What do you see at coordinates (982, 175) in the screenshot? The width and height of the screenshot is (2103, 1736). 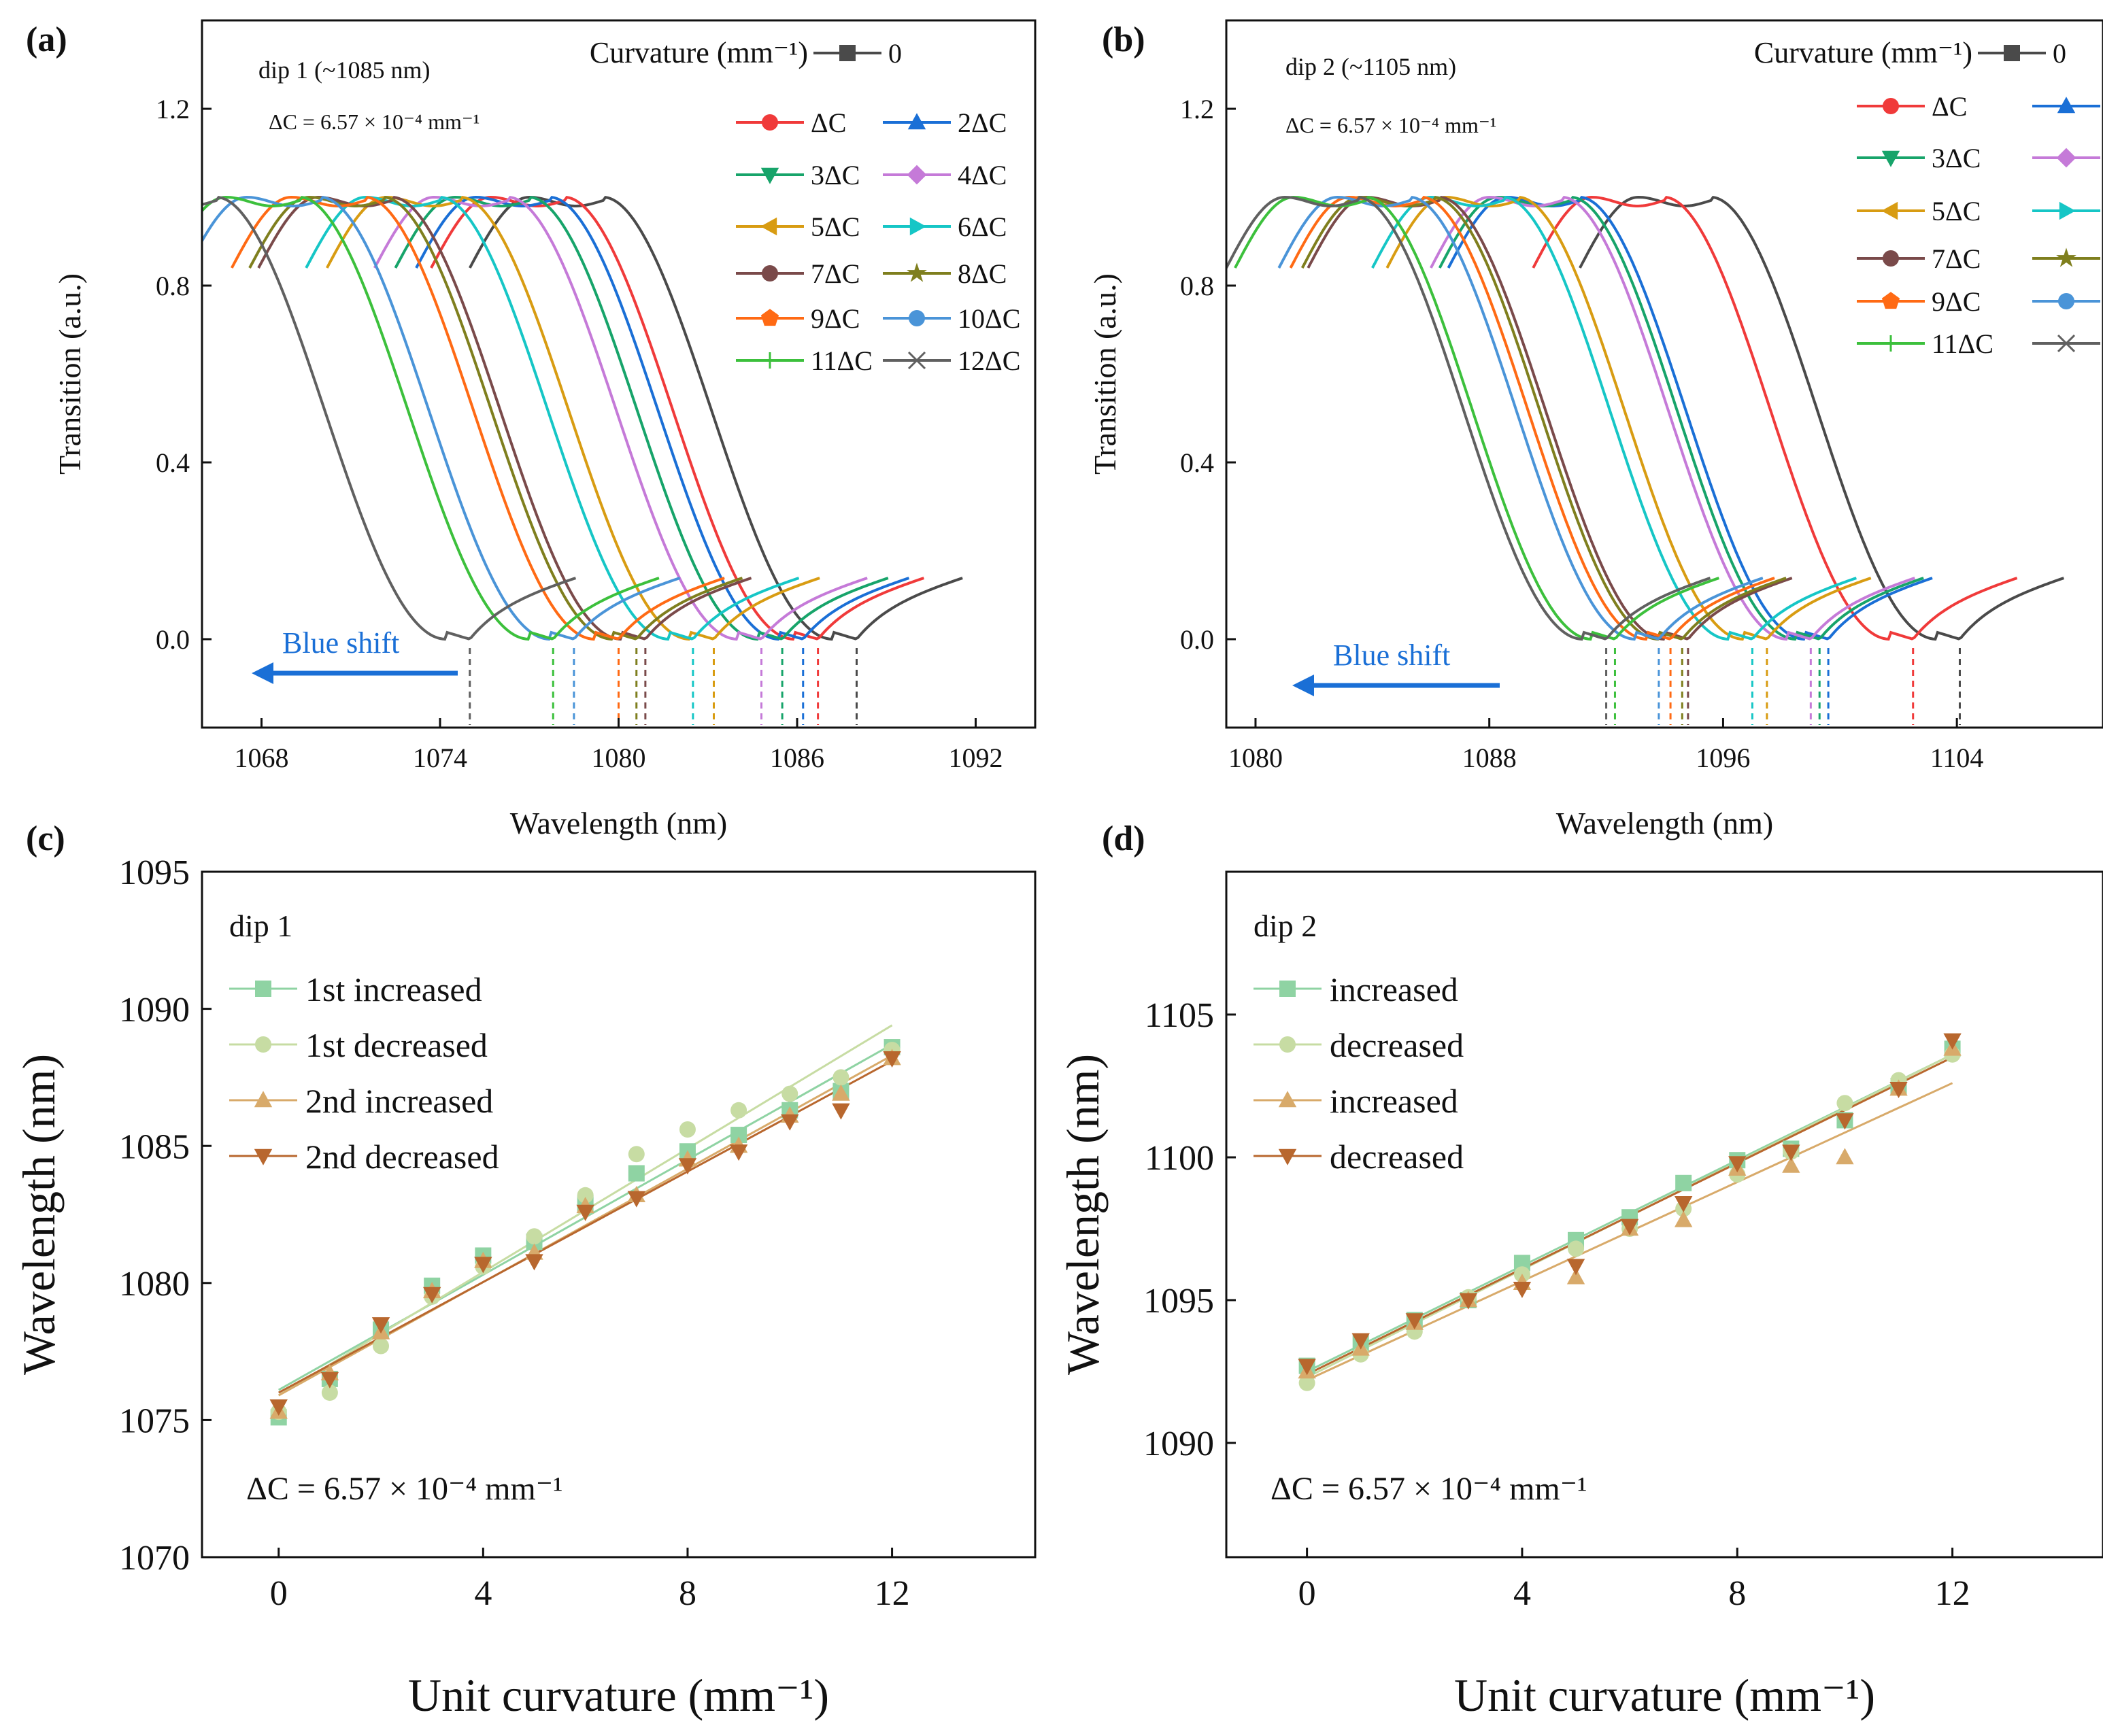 I see `legend-label: 4ΔC` at bounding box center [982, 175].